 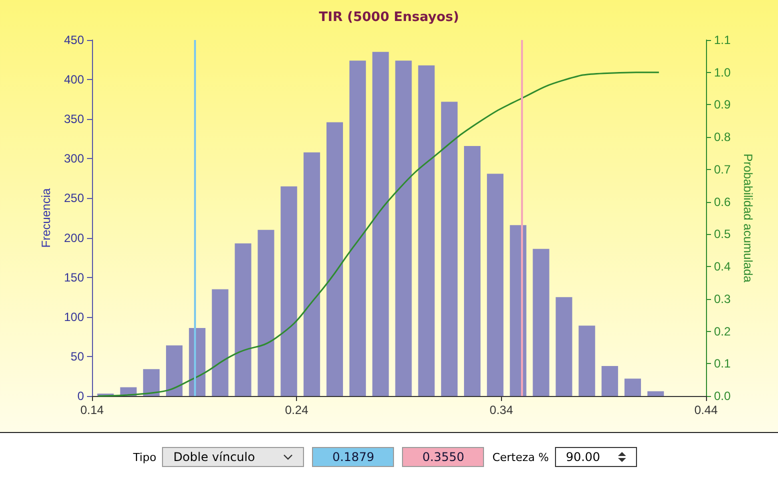 What do you see at coordinates (443, 457) in the screenshot?
I see `value-field: 0.3550` at bounding box center [443, 457].